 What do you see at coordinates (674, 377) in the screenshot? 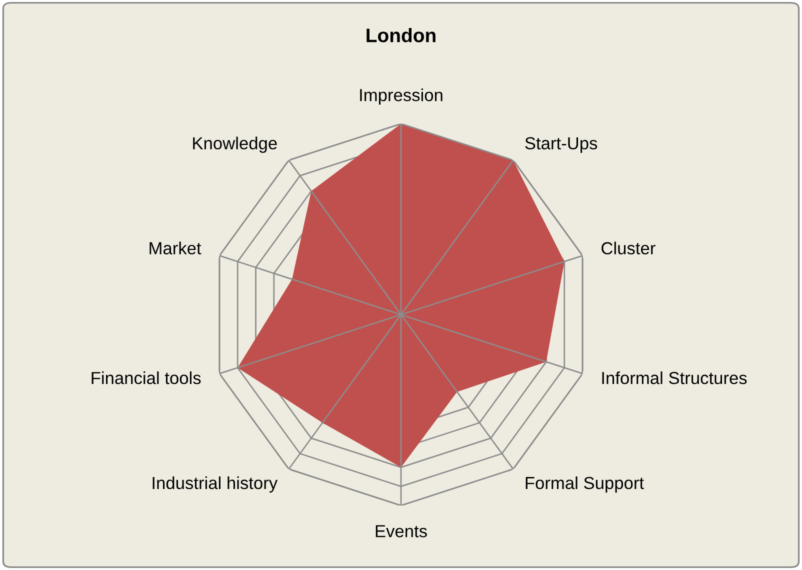
I see `spoke-label: Informal Structures` at bounding box center [674, 377].